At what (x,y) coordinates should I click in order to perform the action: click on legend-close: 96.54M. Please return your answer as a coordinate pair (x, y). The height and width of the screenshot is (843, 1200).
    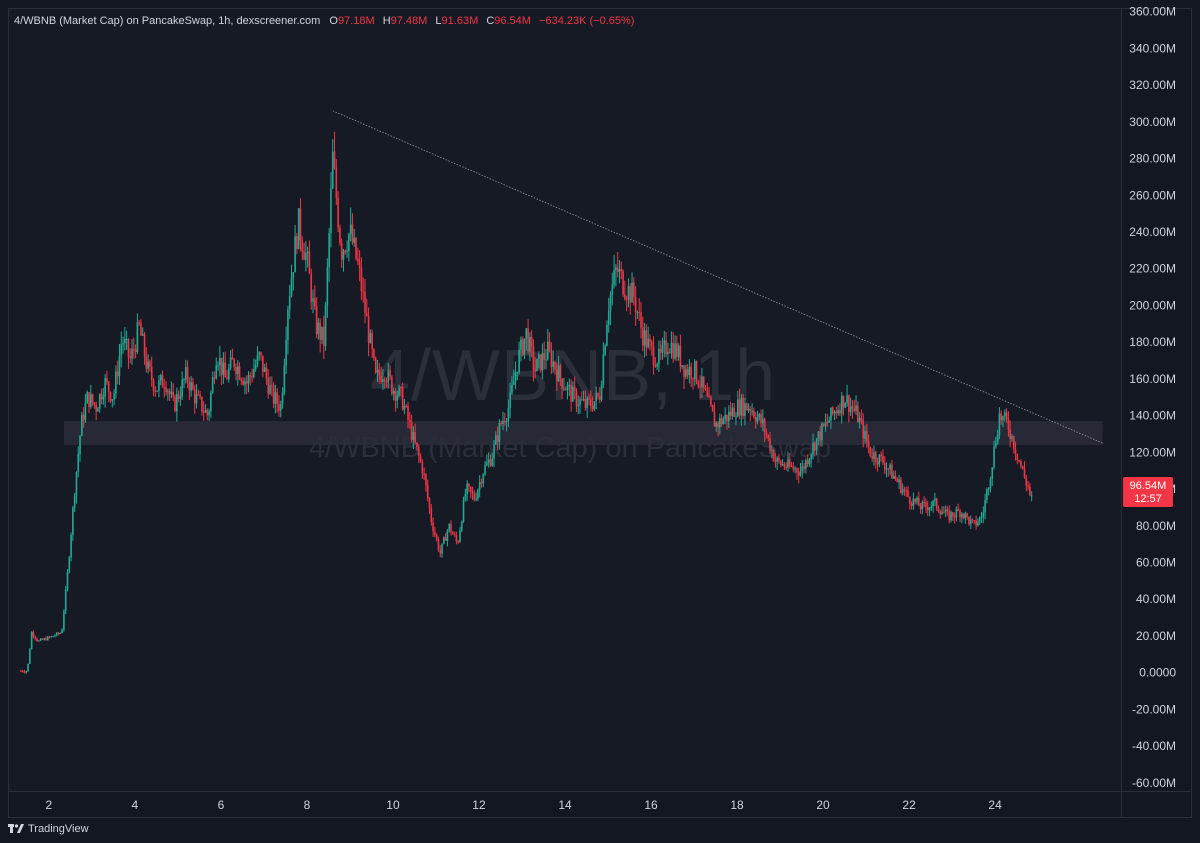
    Looking at the image, I should click on (512, 21).